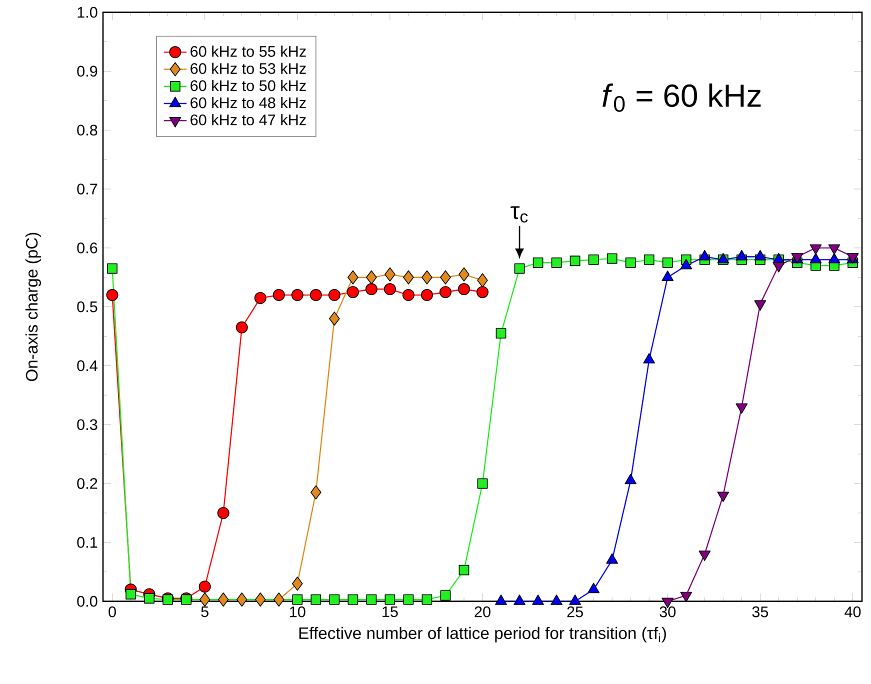  I want to click on x-axis-title: Effective number of lattice period for transition (τf$_{i}$), so click(482, 634).